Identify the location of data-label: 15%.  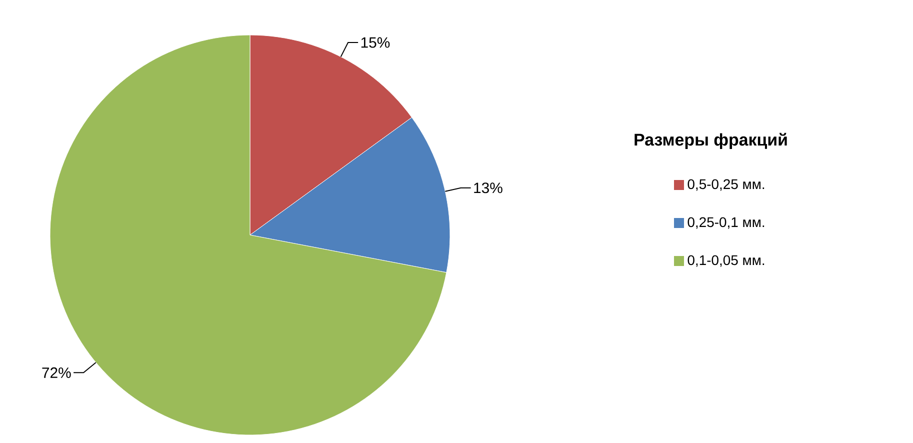
(375, 42).